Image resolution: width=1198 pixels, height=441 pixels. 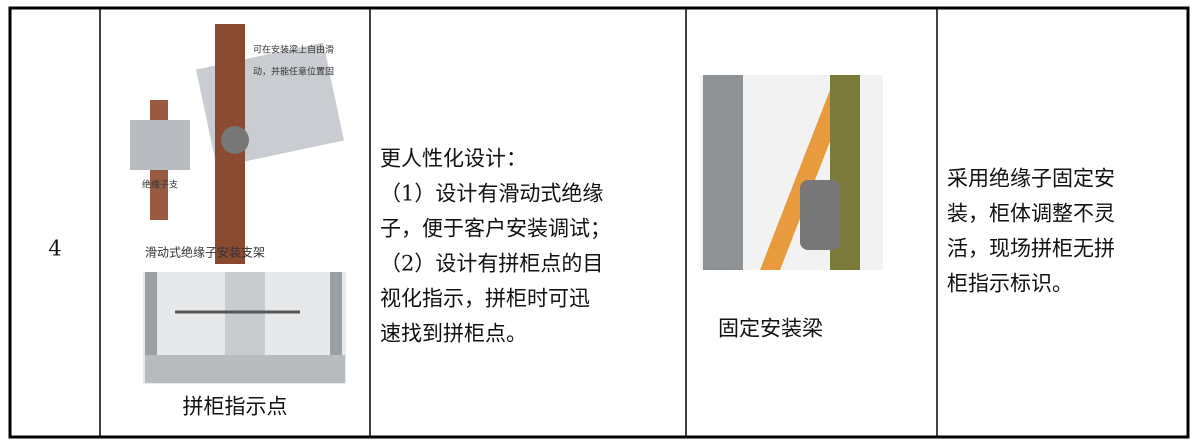 I want to click on image-note: 动，并能任意位置固, so click(x=293, y=72).